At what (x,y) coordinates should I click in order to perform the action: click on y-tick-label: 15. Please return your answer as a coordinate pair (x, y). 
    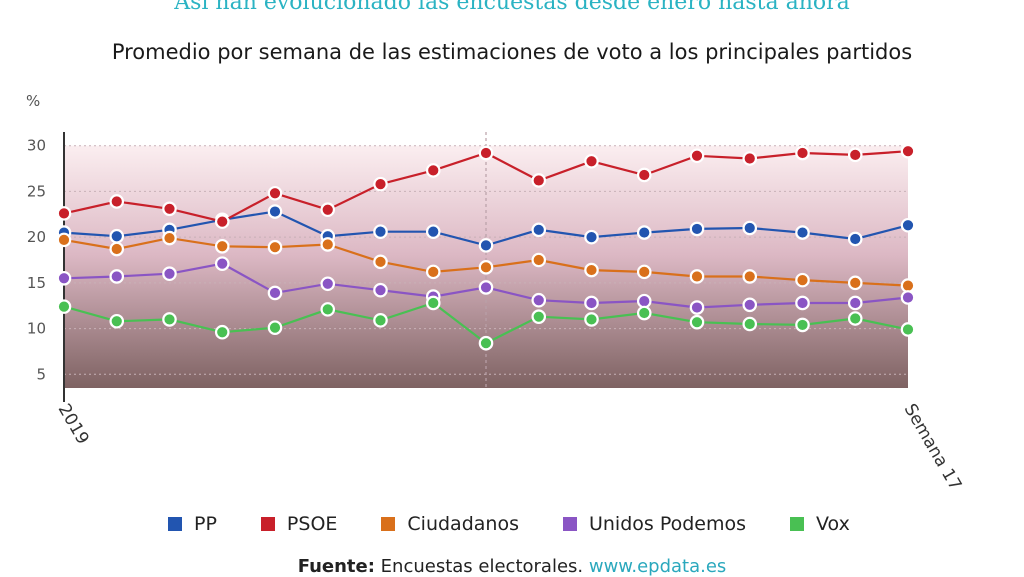
    Looking at the image, I should click on (36, 283).